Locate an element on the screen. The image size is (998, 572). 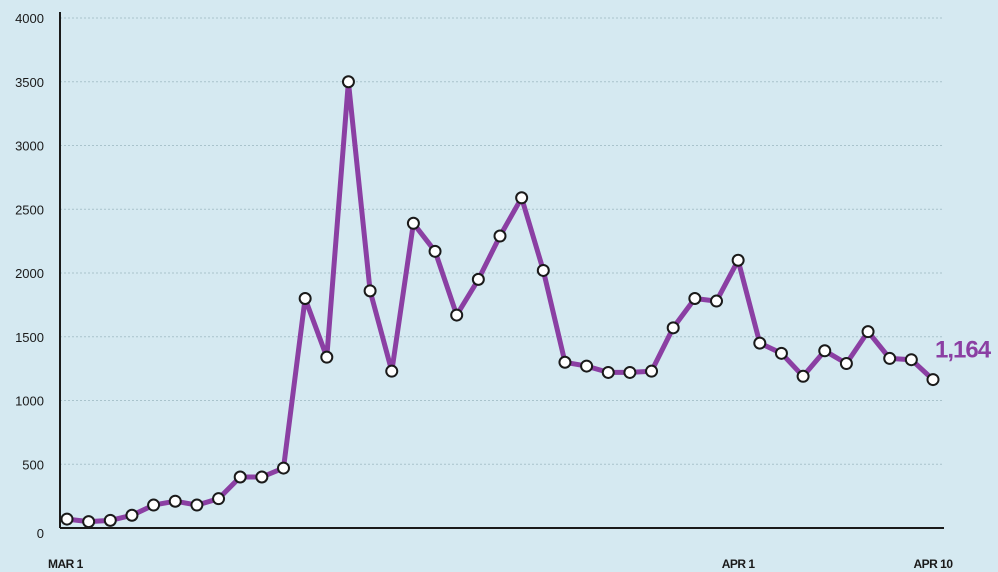
x-axis: MAR 1 APR 1 APR 10 is located at coordinates (501, 549).